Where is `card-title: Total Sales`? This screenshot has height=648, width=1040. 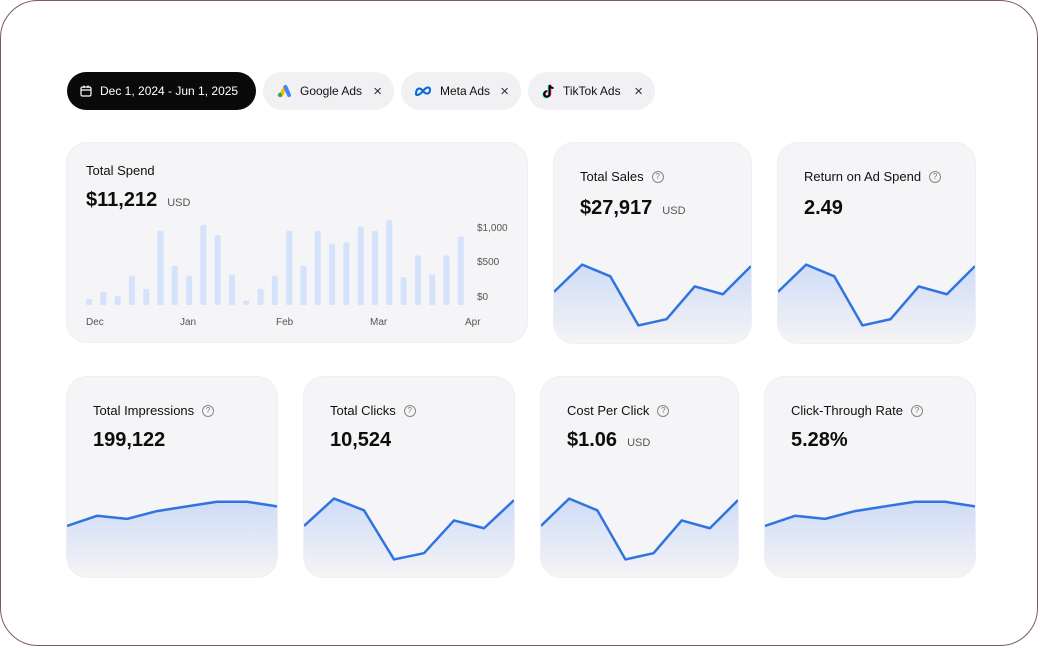
card-title: Total Sales is located at coordinates (612, 176).